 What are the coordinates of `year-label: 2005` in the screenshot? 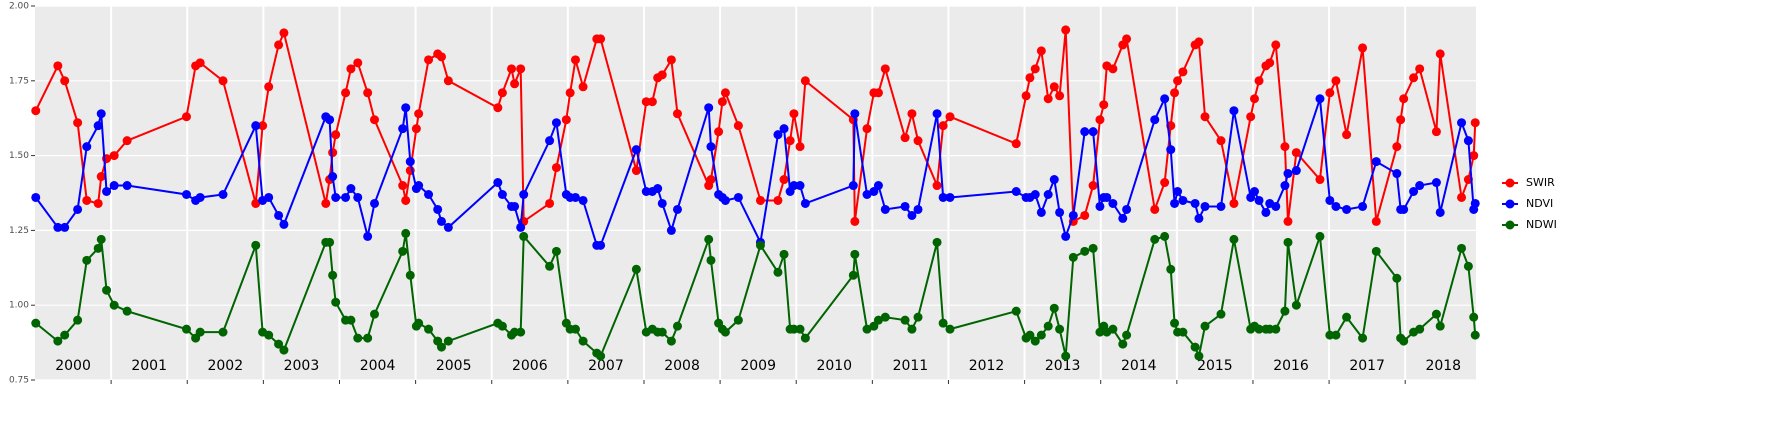 It's located at (454, 366).